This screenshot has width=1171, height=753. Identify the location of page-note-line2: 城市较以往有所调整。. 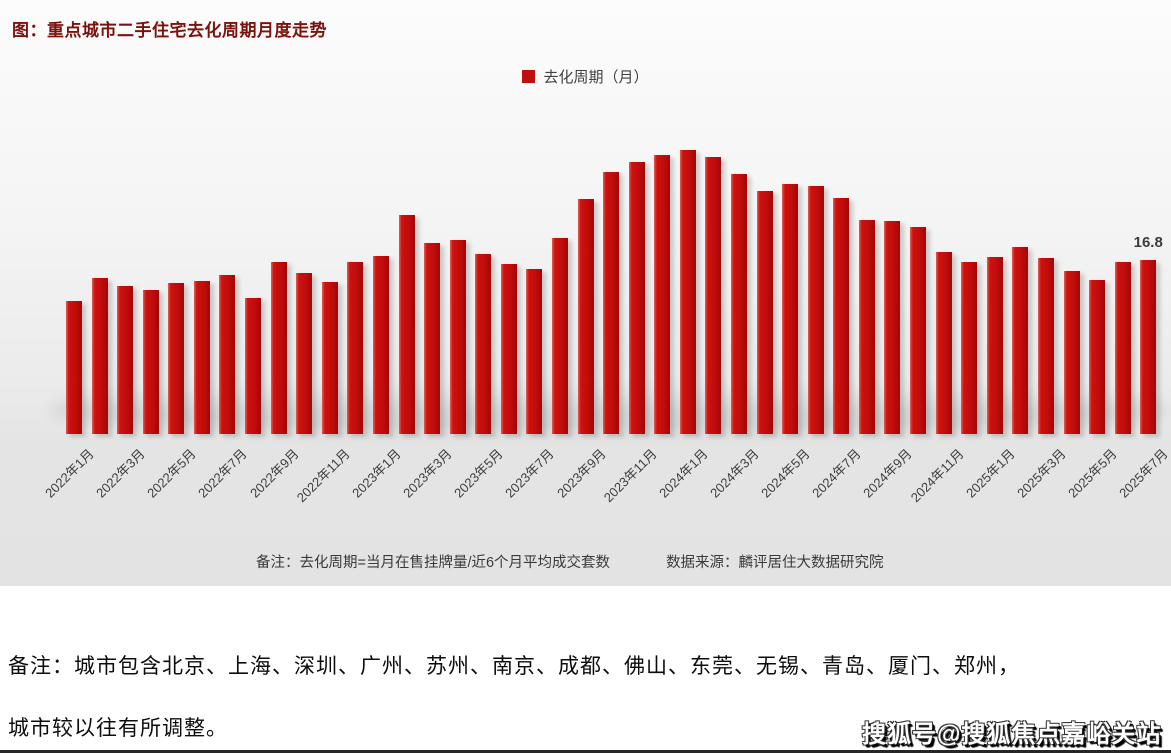
(118, 728).